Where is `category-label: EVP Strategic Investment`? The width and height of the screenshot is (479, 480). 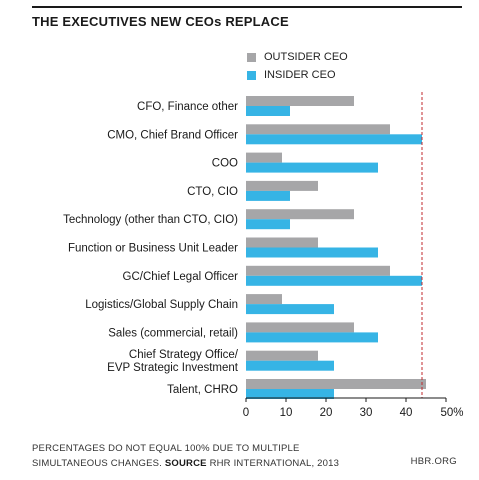 category-label: EVP Strategic Investment is located at coordinates (173, 368).